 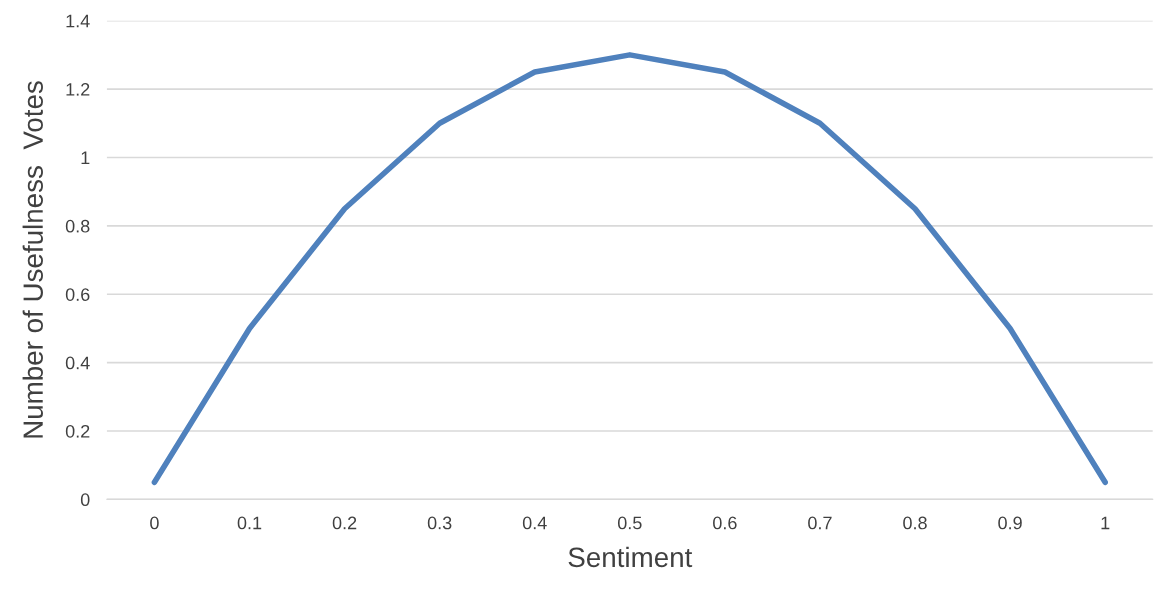 I want to click on y-axis-title: Number of Usefulness Votes, so click(x=32, y=259).